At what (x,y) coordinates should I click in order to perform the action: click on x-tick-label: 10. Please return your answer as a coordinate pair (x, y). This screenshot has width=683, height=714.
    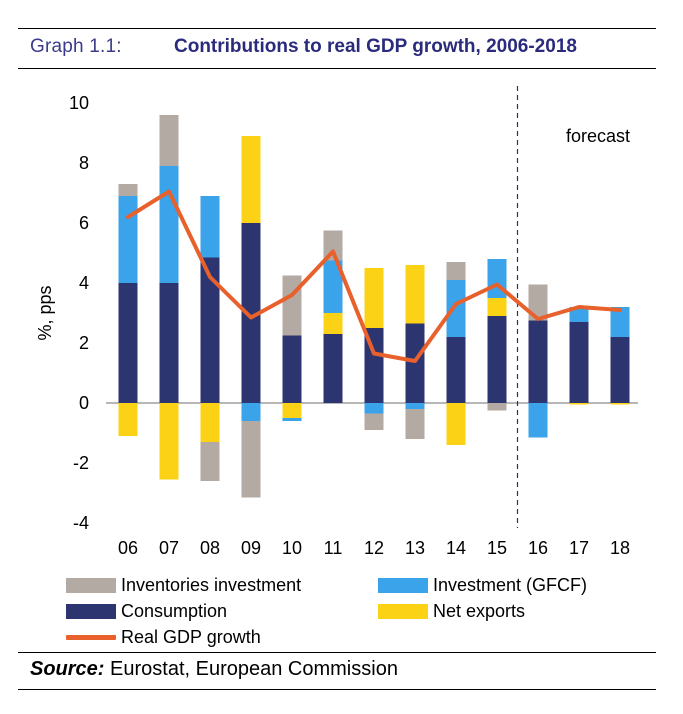
    Looking at the image, I should click on (292, 548).